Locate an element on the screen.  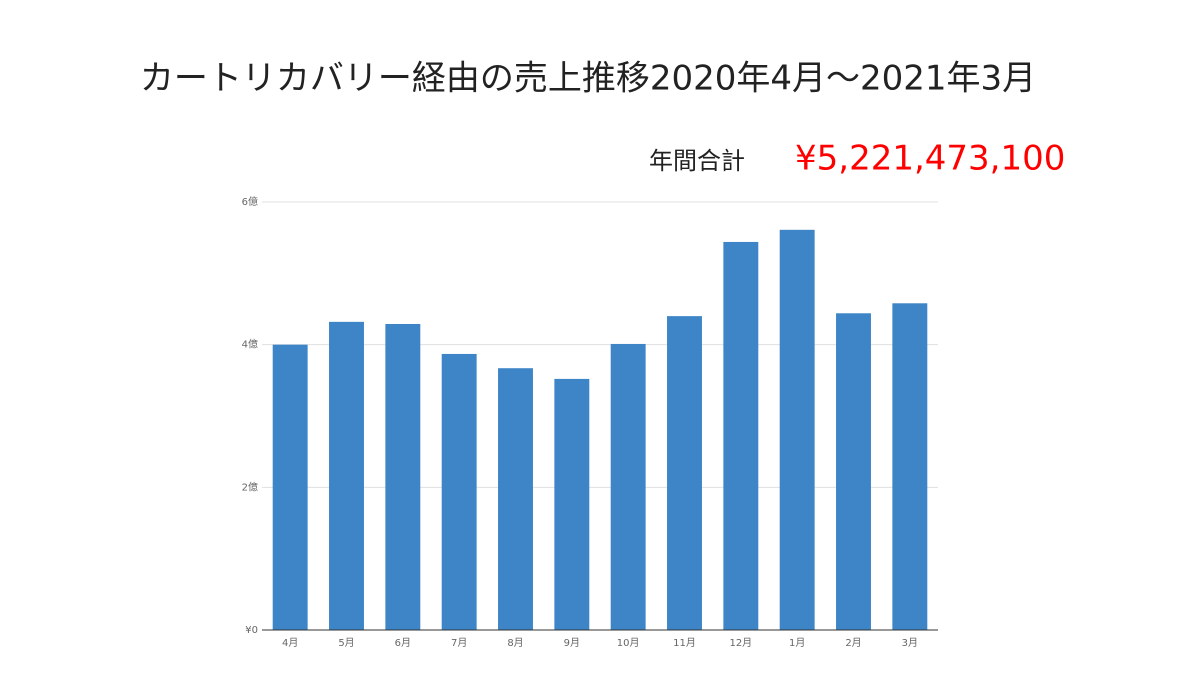
x-tick-label: 1月 is located at coordinates (797, 643).